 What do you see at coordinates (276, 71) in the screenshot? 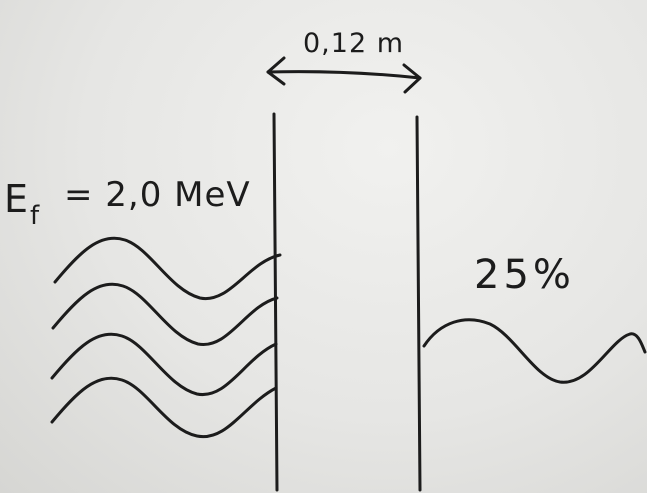
I see `width-arrow-left-head` at bounding box center [276, 71].